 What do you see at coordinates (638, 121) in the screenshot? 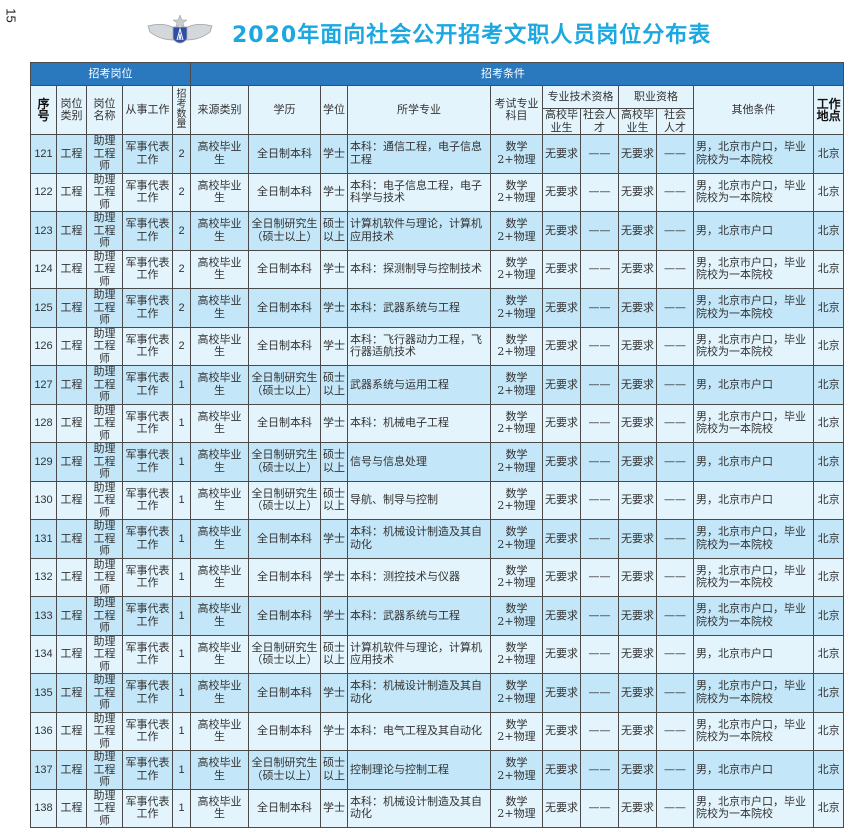
I see `col-job-graduate: 高校毕业生` at bounding box center [638, 121].